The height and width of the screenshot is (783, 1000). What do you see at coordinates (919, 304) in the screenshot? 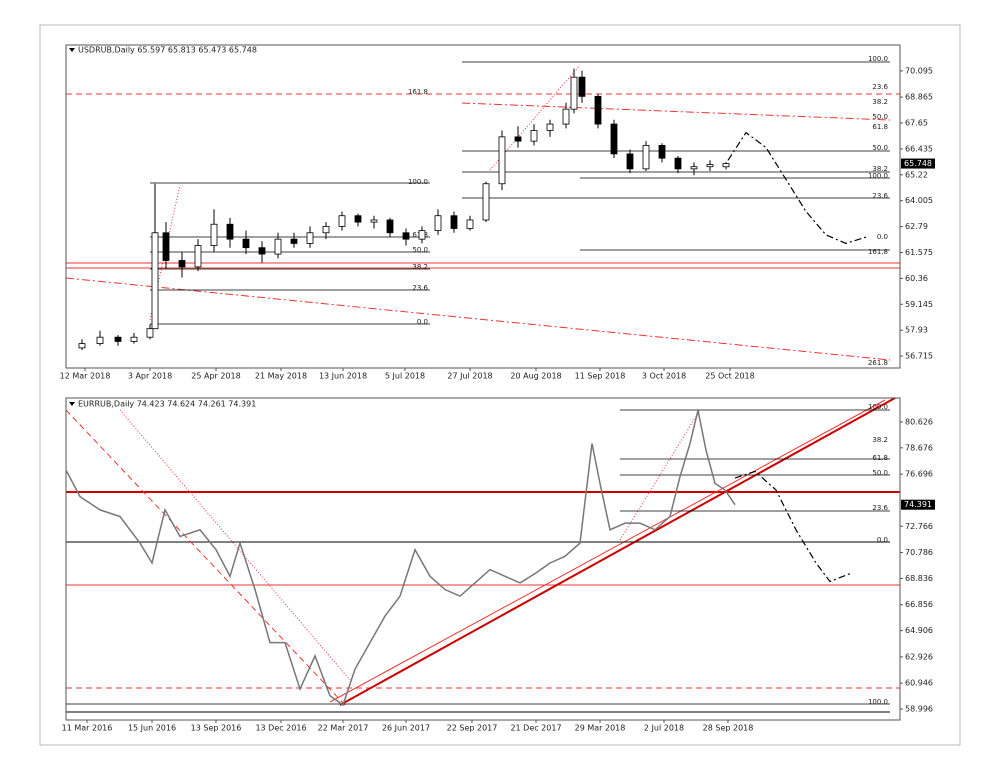
I see `y-tick-label: 59.145` at bounding box center [919, 304].